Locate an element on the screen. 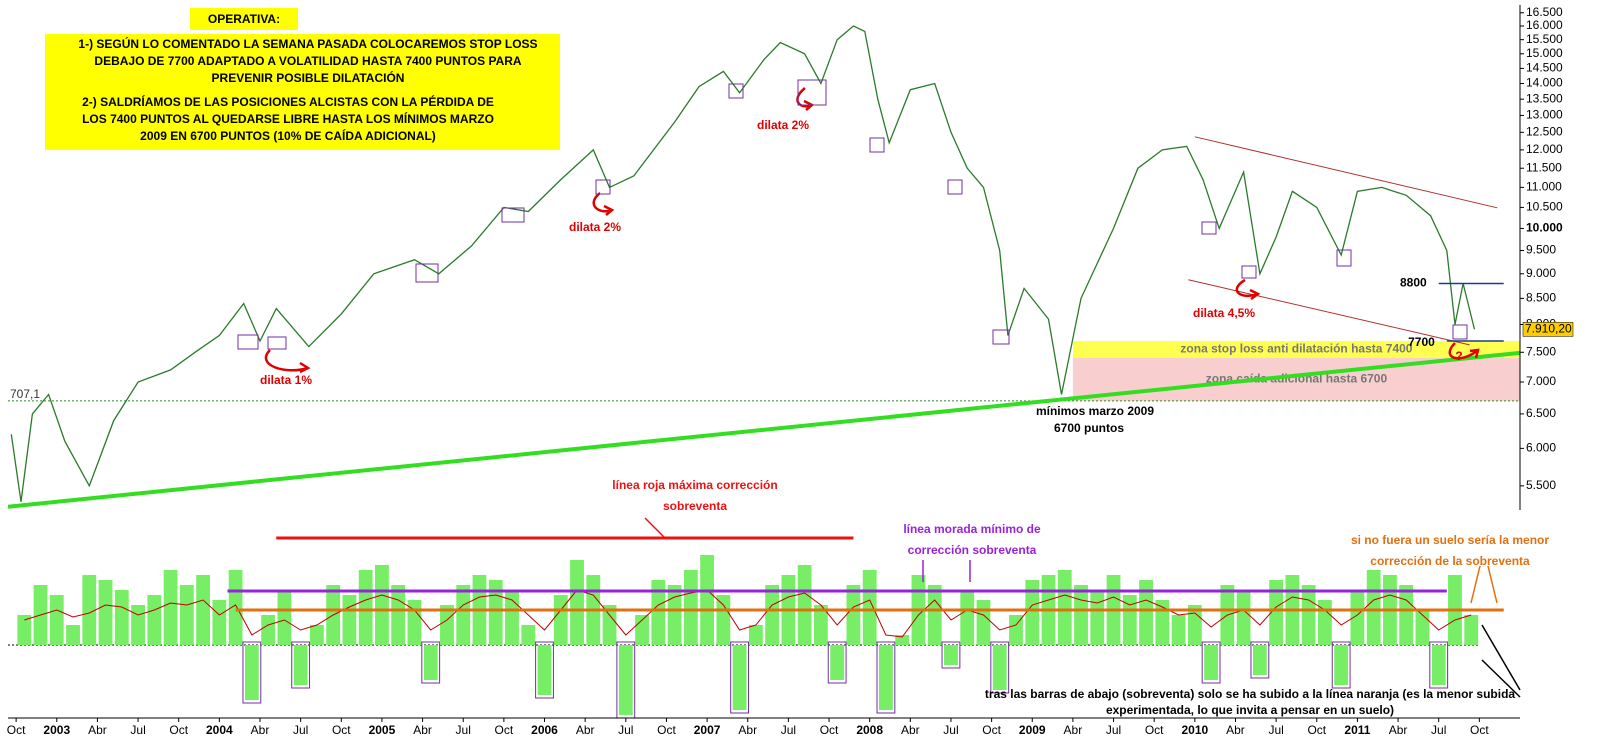 This screenshot has height=755, width=1598. x-tick-label: 2009 is located at coordinates (1032, 730).